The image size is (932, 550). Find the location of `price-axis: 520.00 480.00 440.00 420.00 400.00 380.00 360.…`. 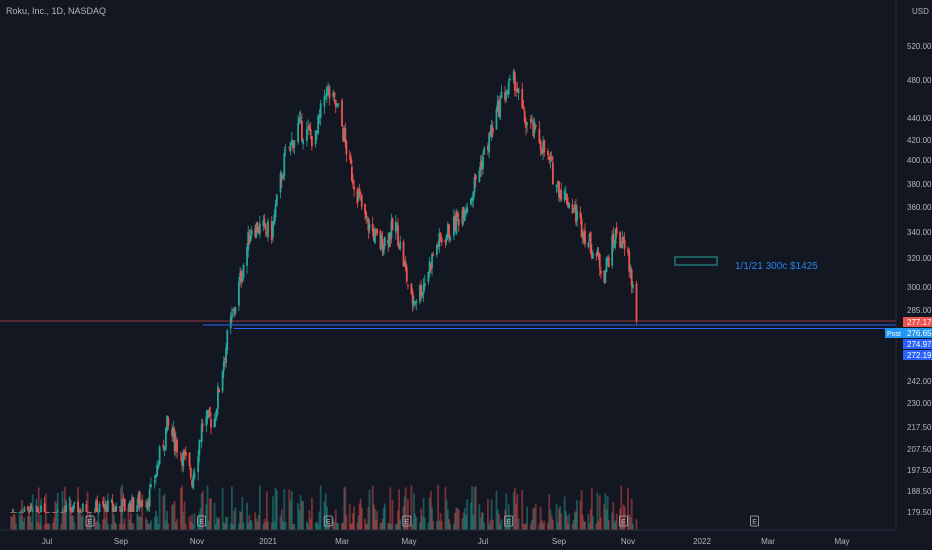

price-axis: 520.00 480.00 440.00 420.00 400.00 380.00 360.… is located at coordinates (919, 279).